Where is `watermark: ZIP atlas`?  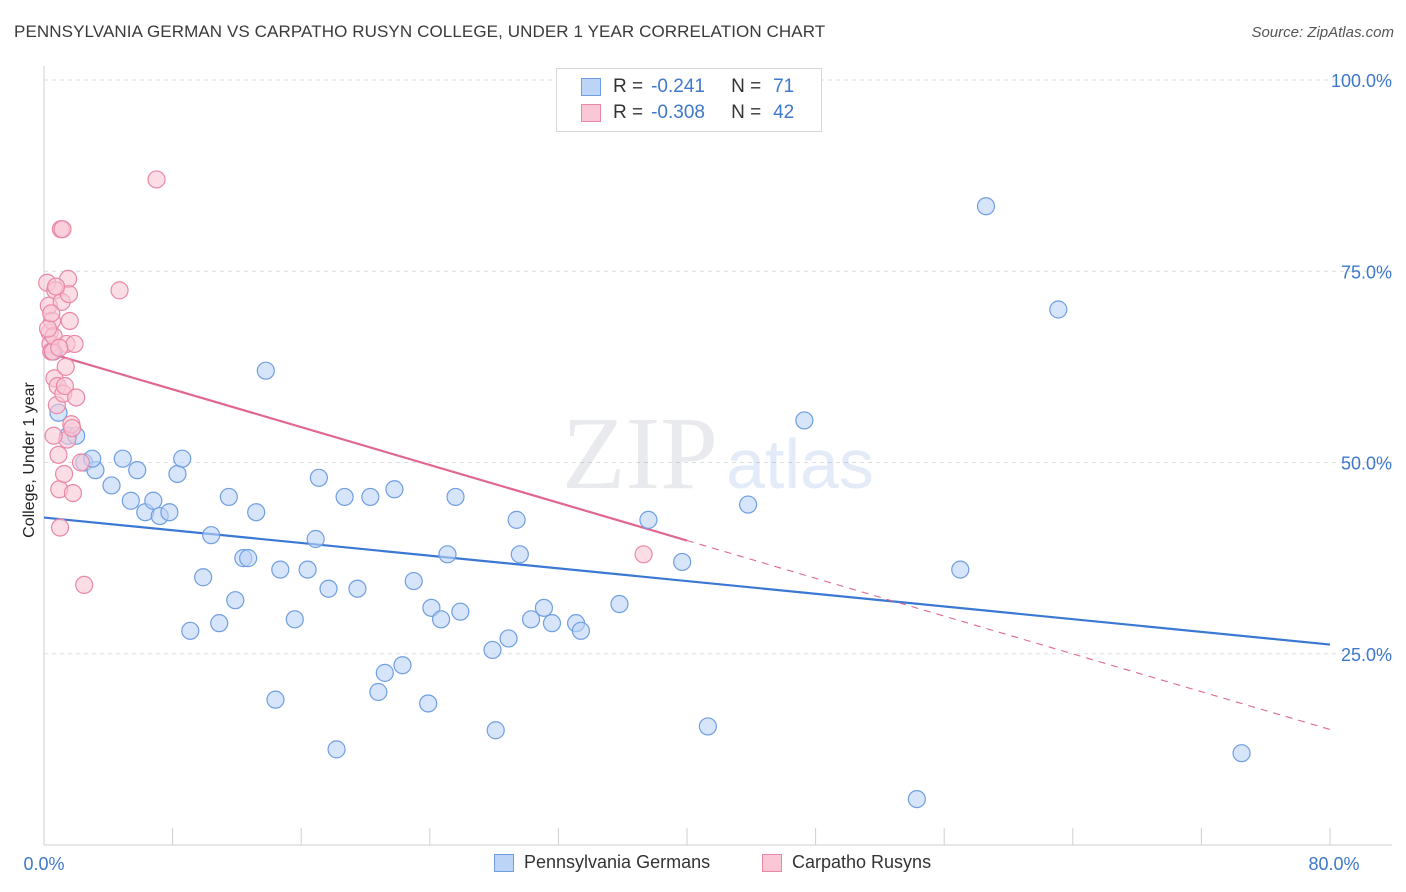
watermark: ZIP atlas is located at coordinates (718, 453).